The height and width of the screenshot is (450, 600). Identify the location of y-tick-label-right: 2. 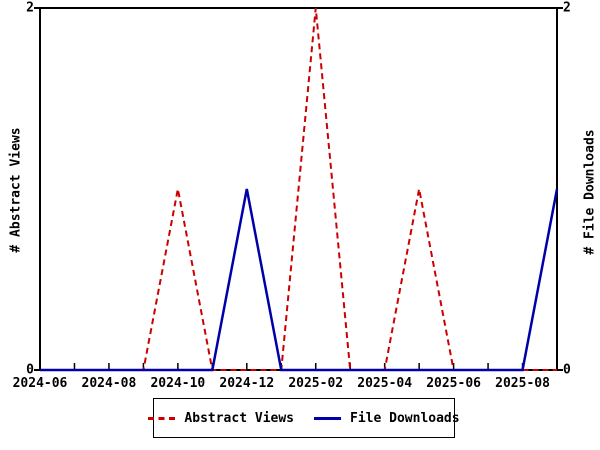
(567, 8).